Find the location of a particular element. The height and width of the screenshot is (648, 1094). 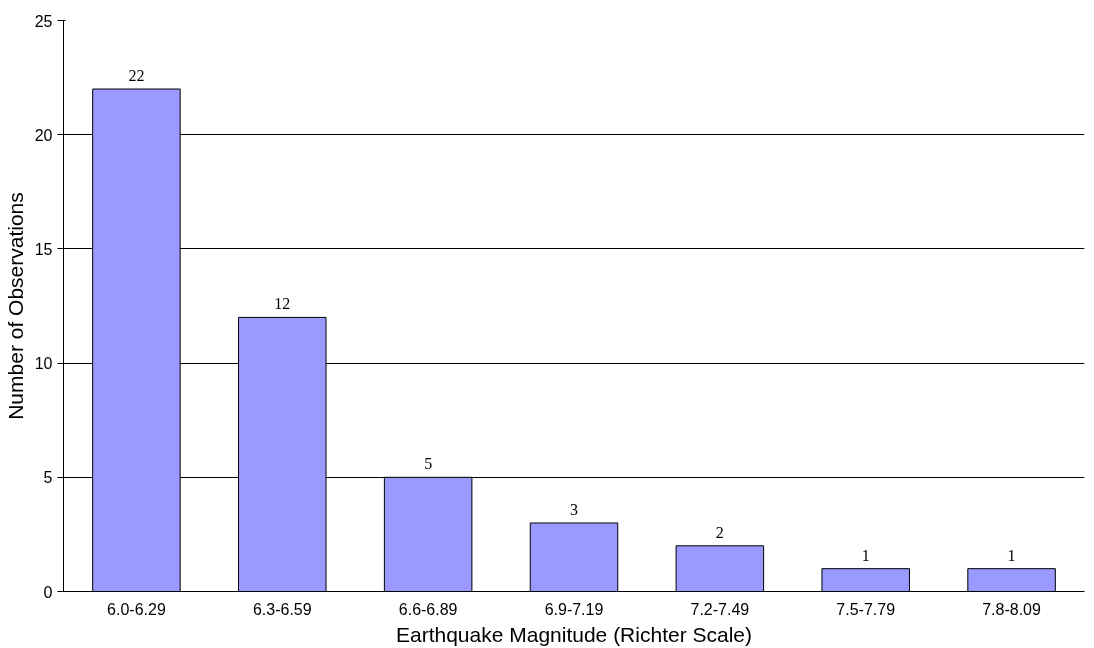

x-tick-label: 6.9-7.19 is located at coordinates (574, 609).